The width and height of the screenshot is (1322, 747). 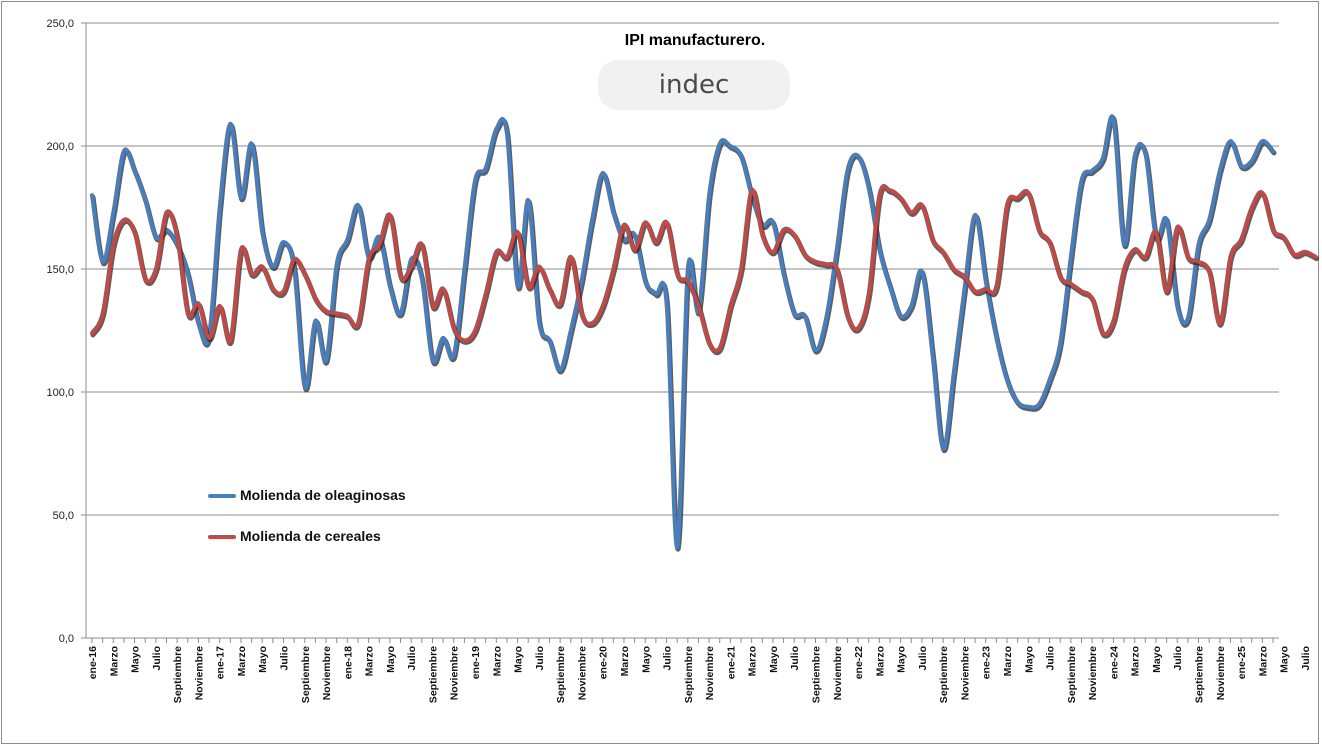 I want to click on legend-swatch-oleaginosas, so click(x=222, y=496).